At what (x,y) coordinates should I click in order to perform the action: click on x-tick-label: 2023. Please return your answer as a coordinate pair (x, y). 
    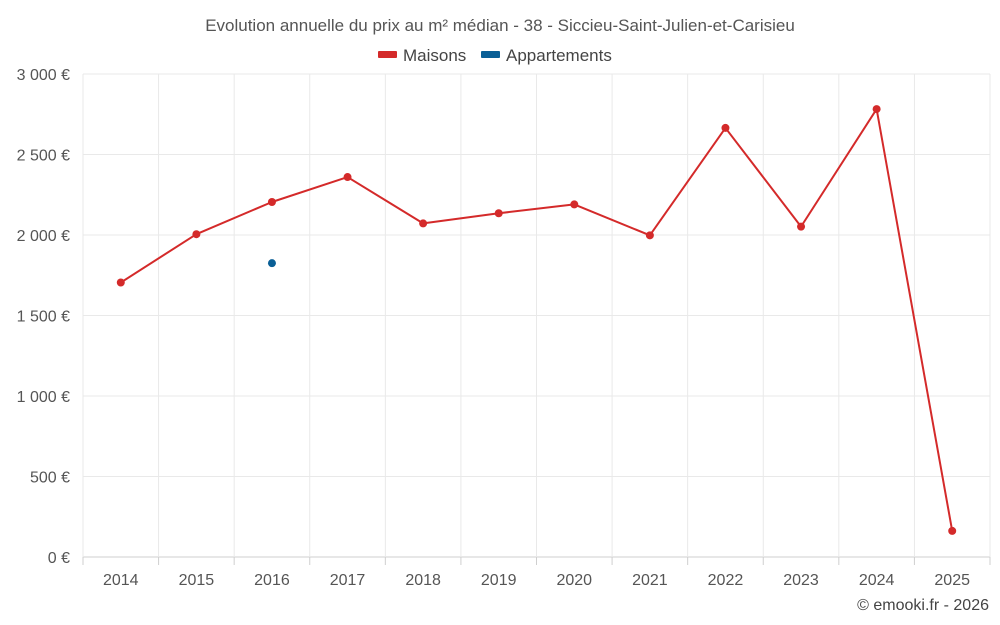
    Looking at the image, I should click on (801, 580).